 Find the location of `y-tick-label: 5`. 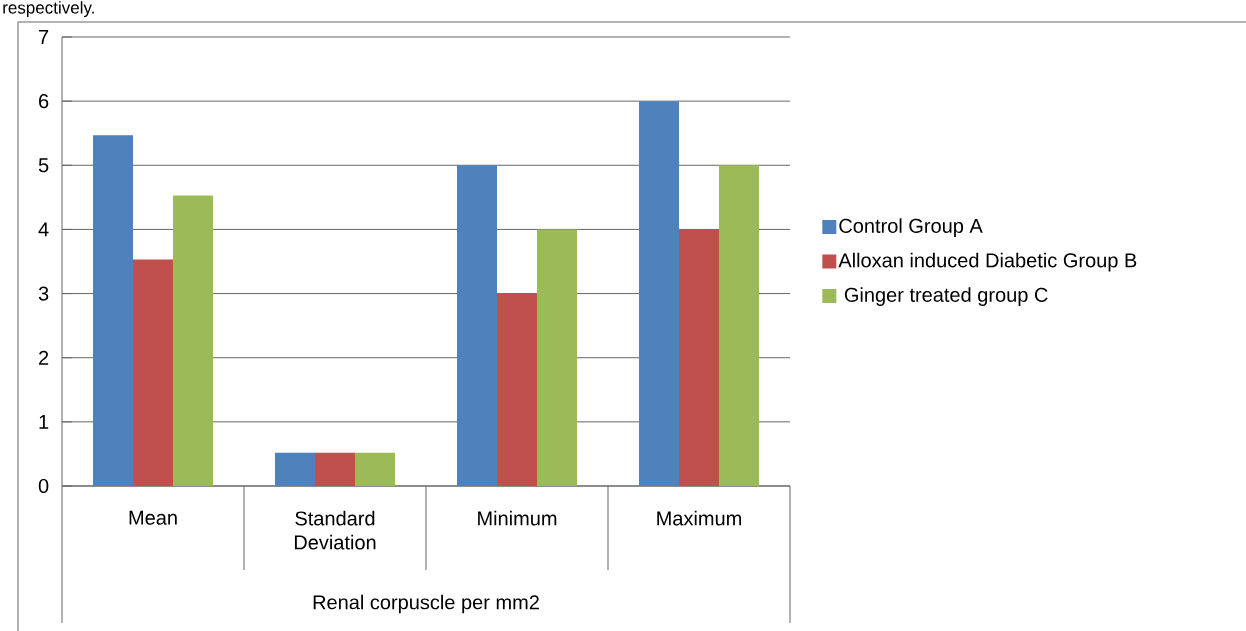

y-tick-label: 5 is located at coordinates (43, 165).